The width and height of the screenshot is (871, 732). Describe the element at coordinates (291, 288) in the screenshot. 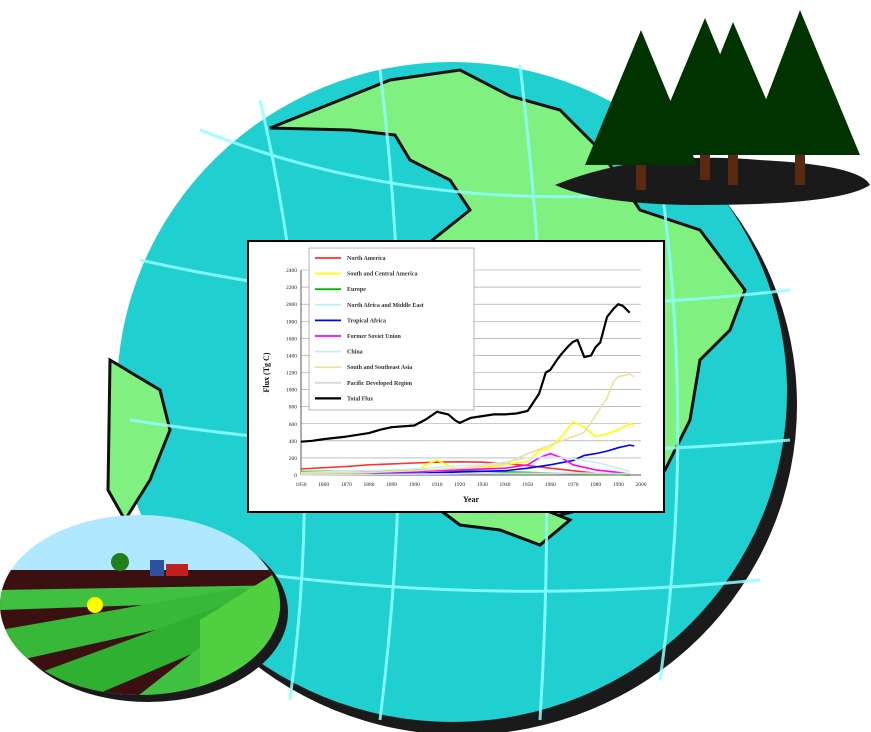

I see `y-tick-label: 2200` at that location.